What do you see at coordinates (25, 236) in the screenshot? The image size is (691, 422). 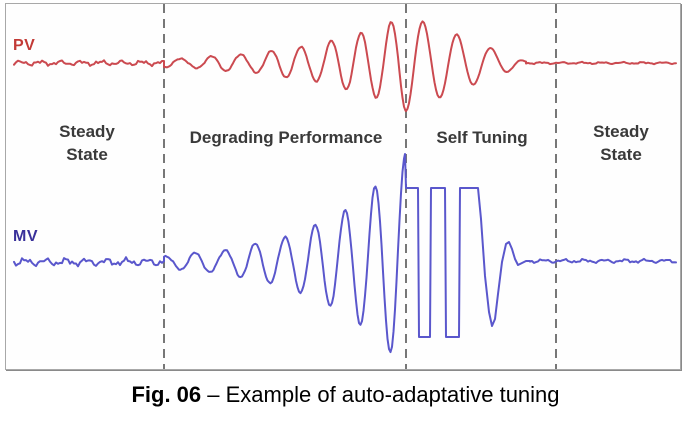 I see `mv-trace-label: MV` at bounding box center [25, 236].